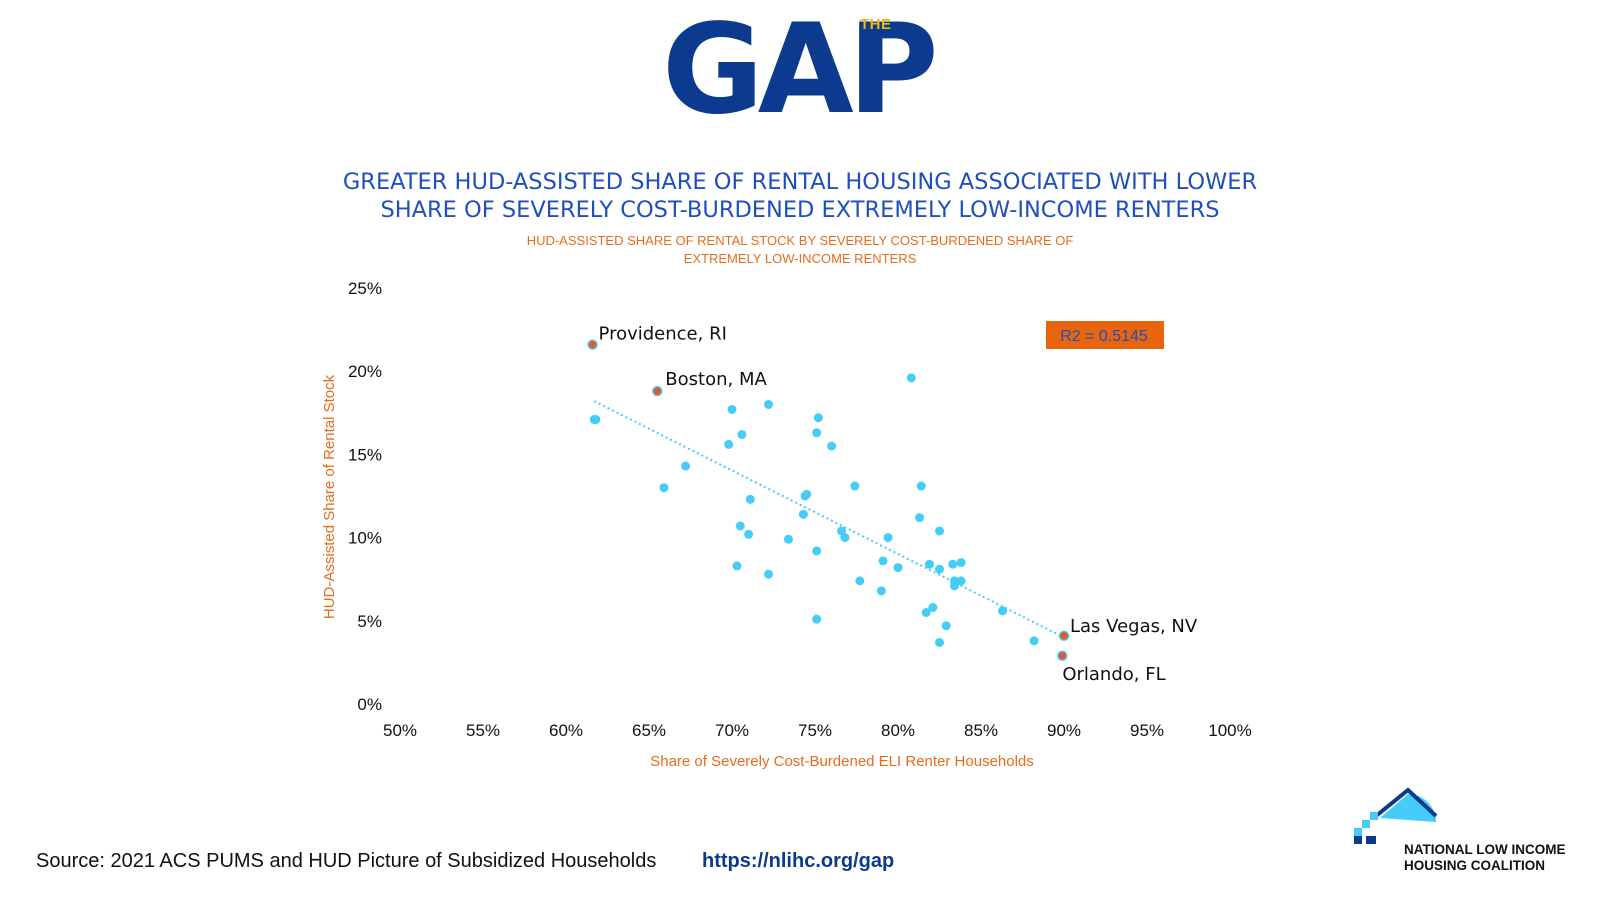 The image size is (1600, 901). What do you see at coordinates (365, 288) in the screenshot?
I see `y-tick-label: 25%` at bounding box center [365, 288].